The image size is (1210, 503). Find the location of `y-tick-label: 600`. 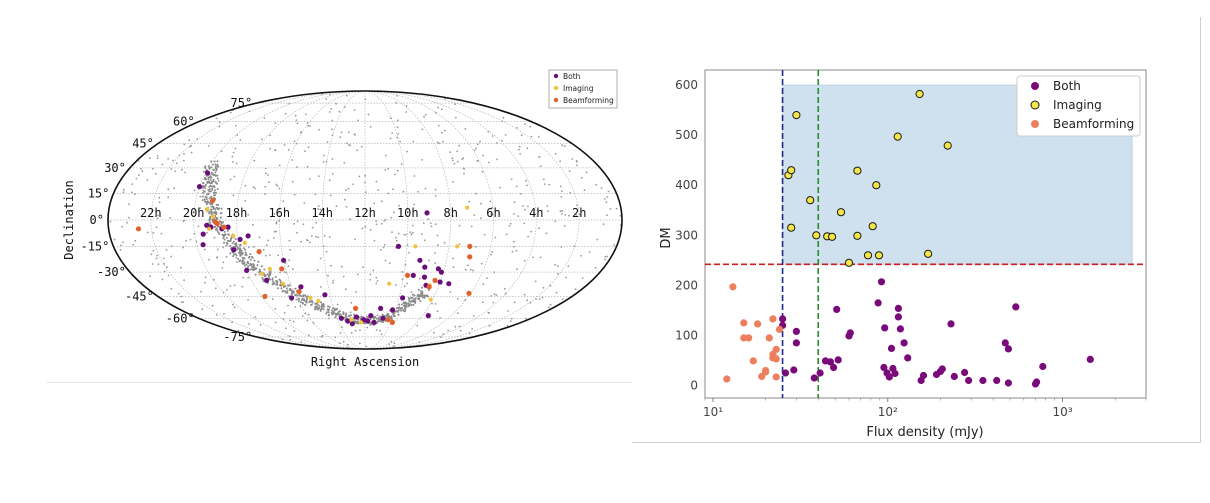

y-tick-label: 600 is located at coordinates (686, 85).